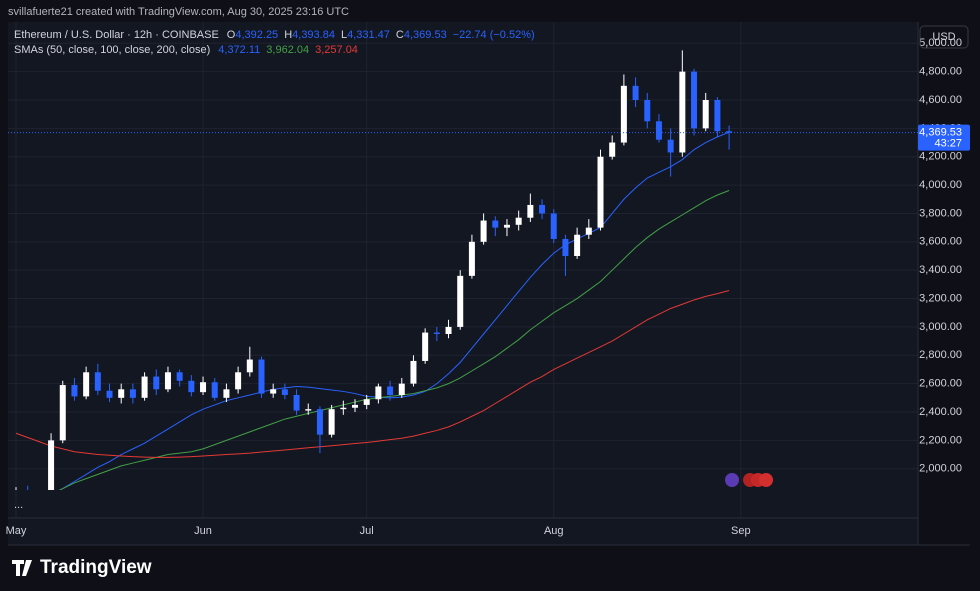 The image size is (980, 591). I want to click on x-tick-label: Aug, so click(554, 531).